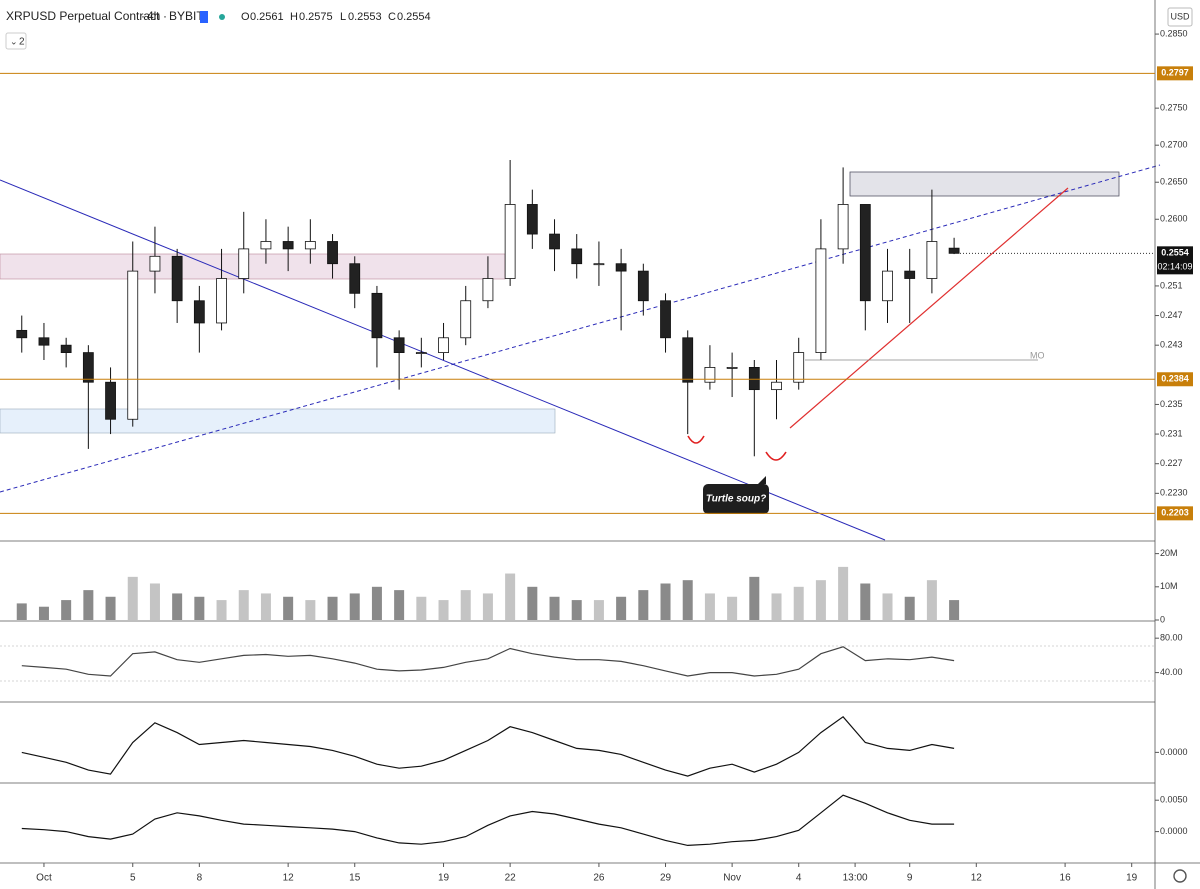 This screenshot has width=1200, height=889. Describe the element at coordinates (1171, 672) in the screenshot. I see `y-tick-label: 40.00` at that location.